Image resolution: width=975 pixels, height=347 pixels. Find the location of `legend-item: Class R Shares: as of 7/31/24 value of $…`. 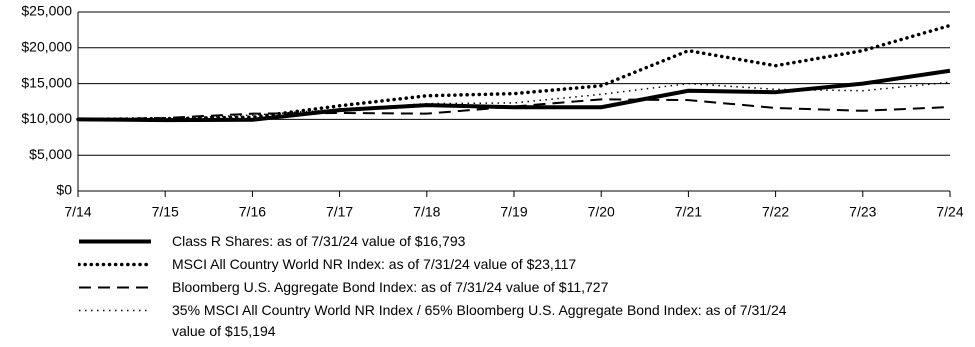

legend-item: Class R Shares: as of 7/31/24 value of $… is located at coordinates (445, 241).